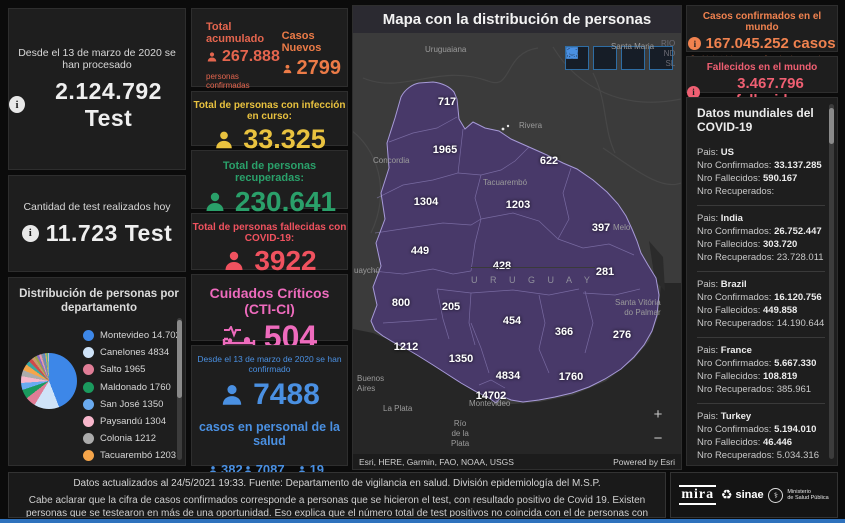  Describe the element at coordinates (622, 227) in the screenshot. I see `map-place-label: Melo` at that location.